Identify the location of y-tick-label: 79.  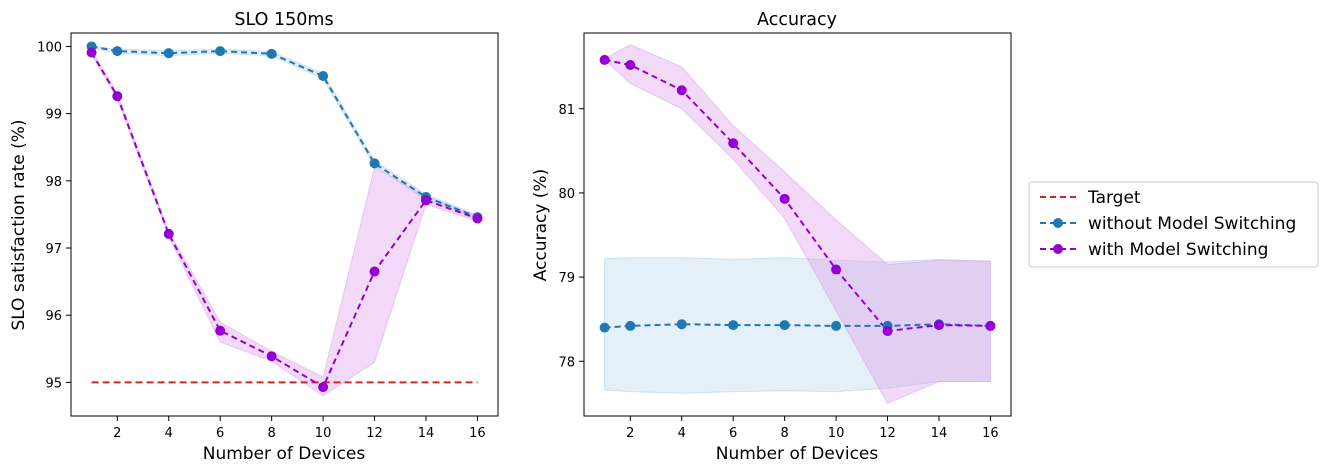
(566, 278).